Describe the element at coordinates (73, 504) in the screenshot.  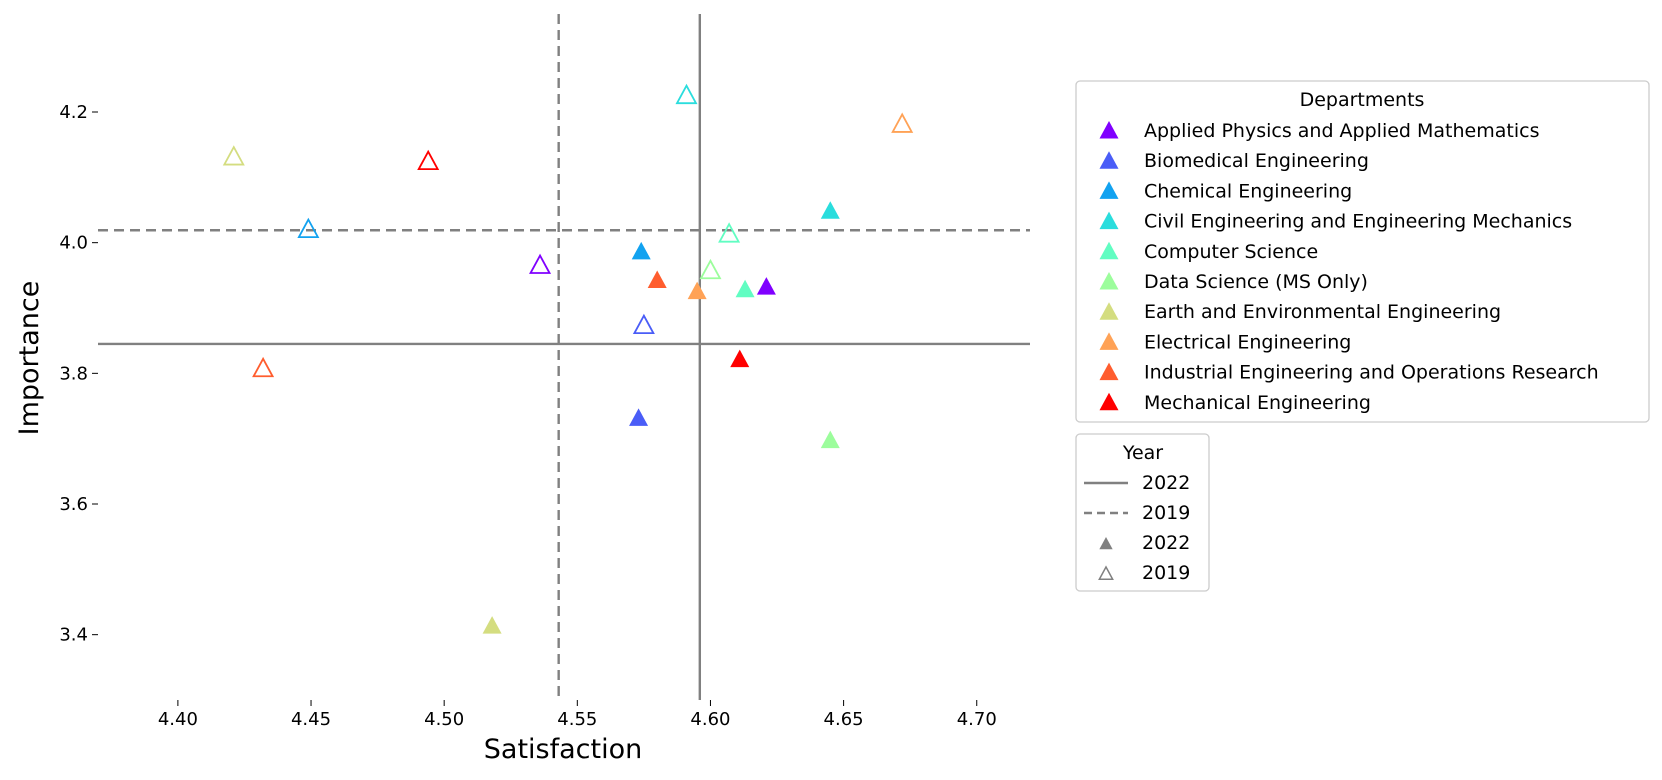
I see `y-tick-label: 3.6` at that location.